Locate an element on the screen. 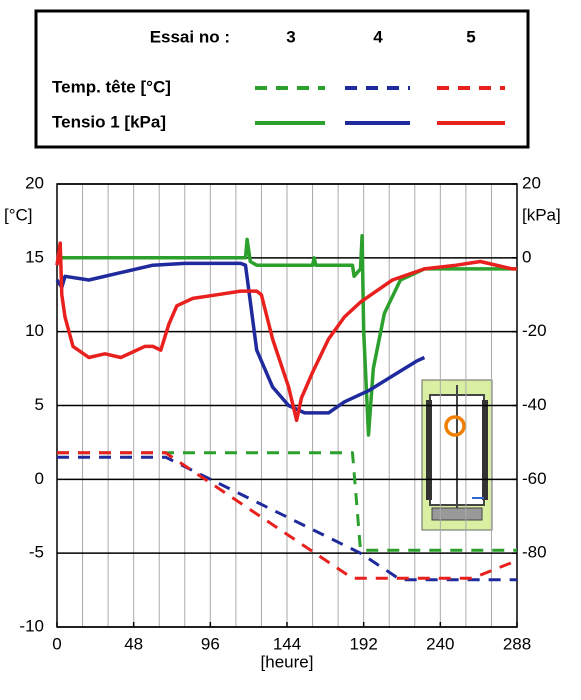 The image size is (581, 700). y-axis-label: [°C] is located at coordinates (18, 214).